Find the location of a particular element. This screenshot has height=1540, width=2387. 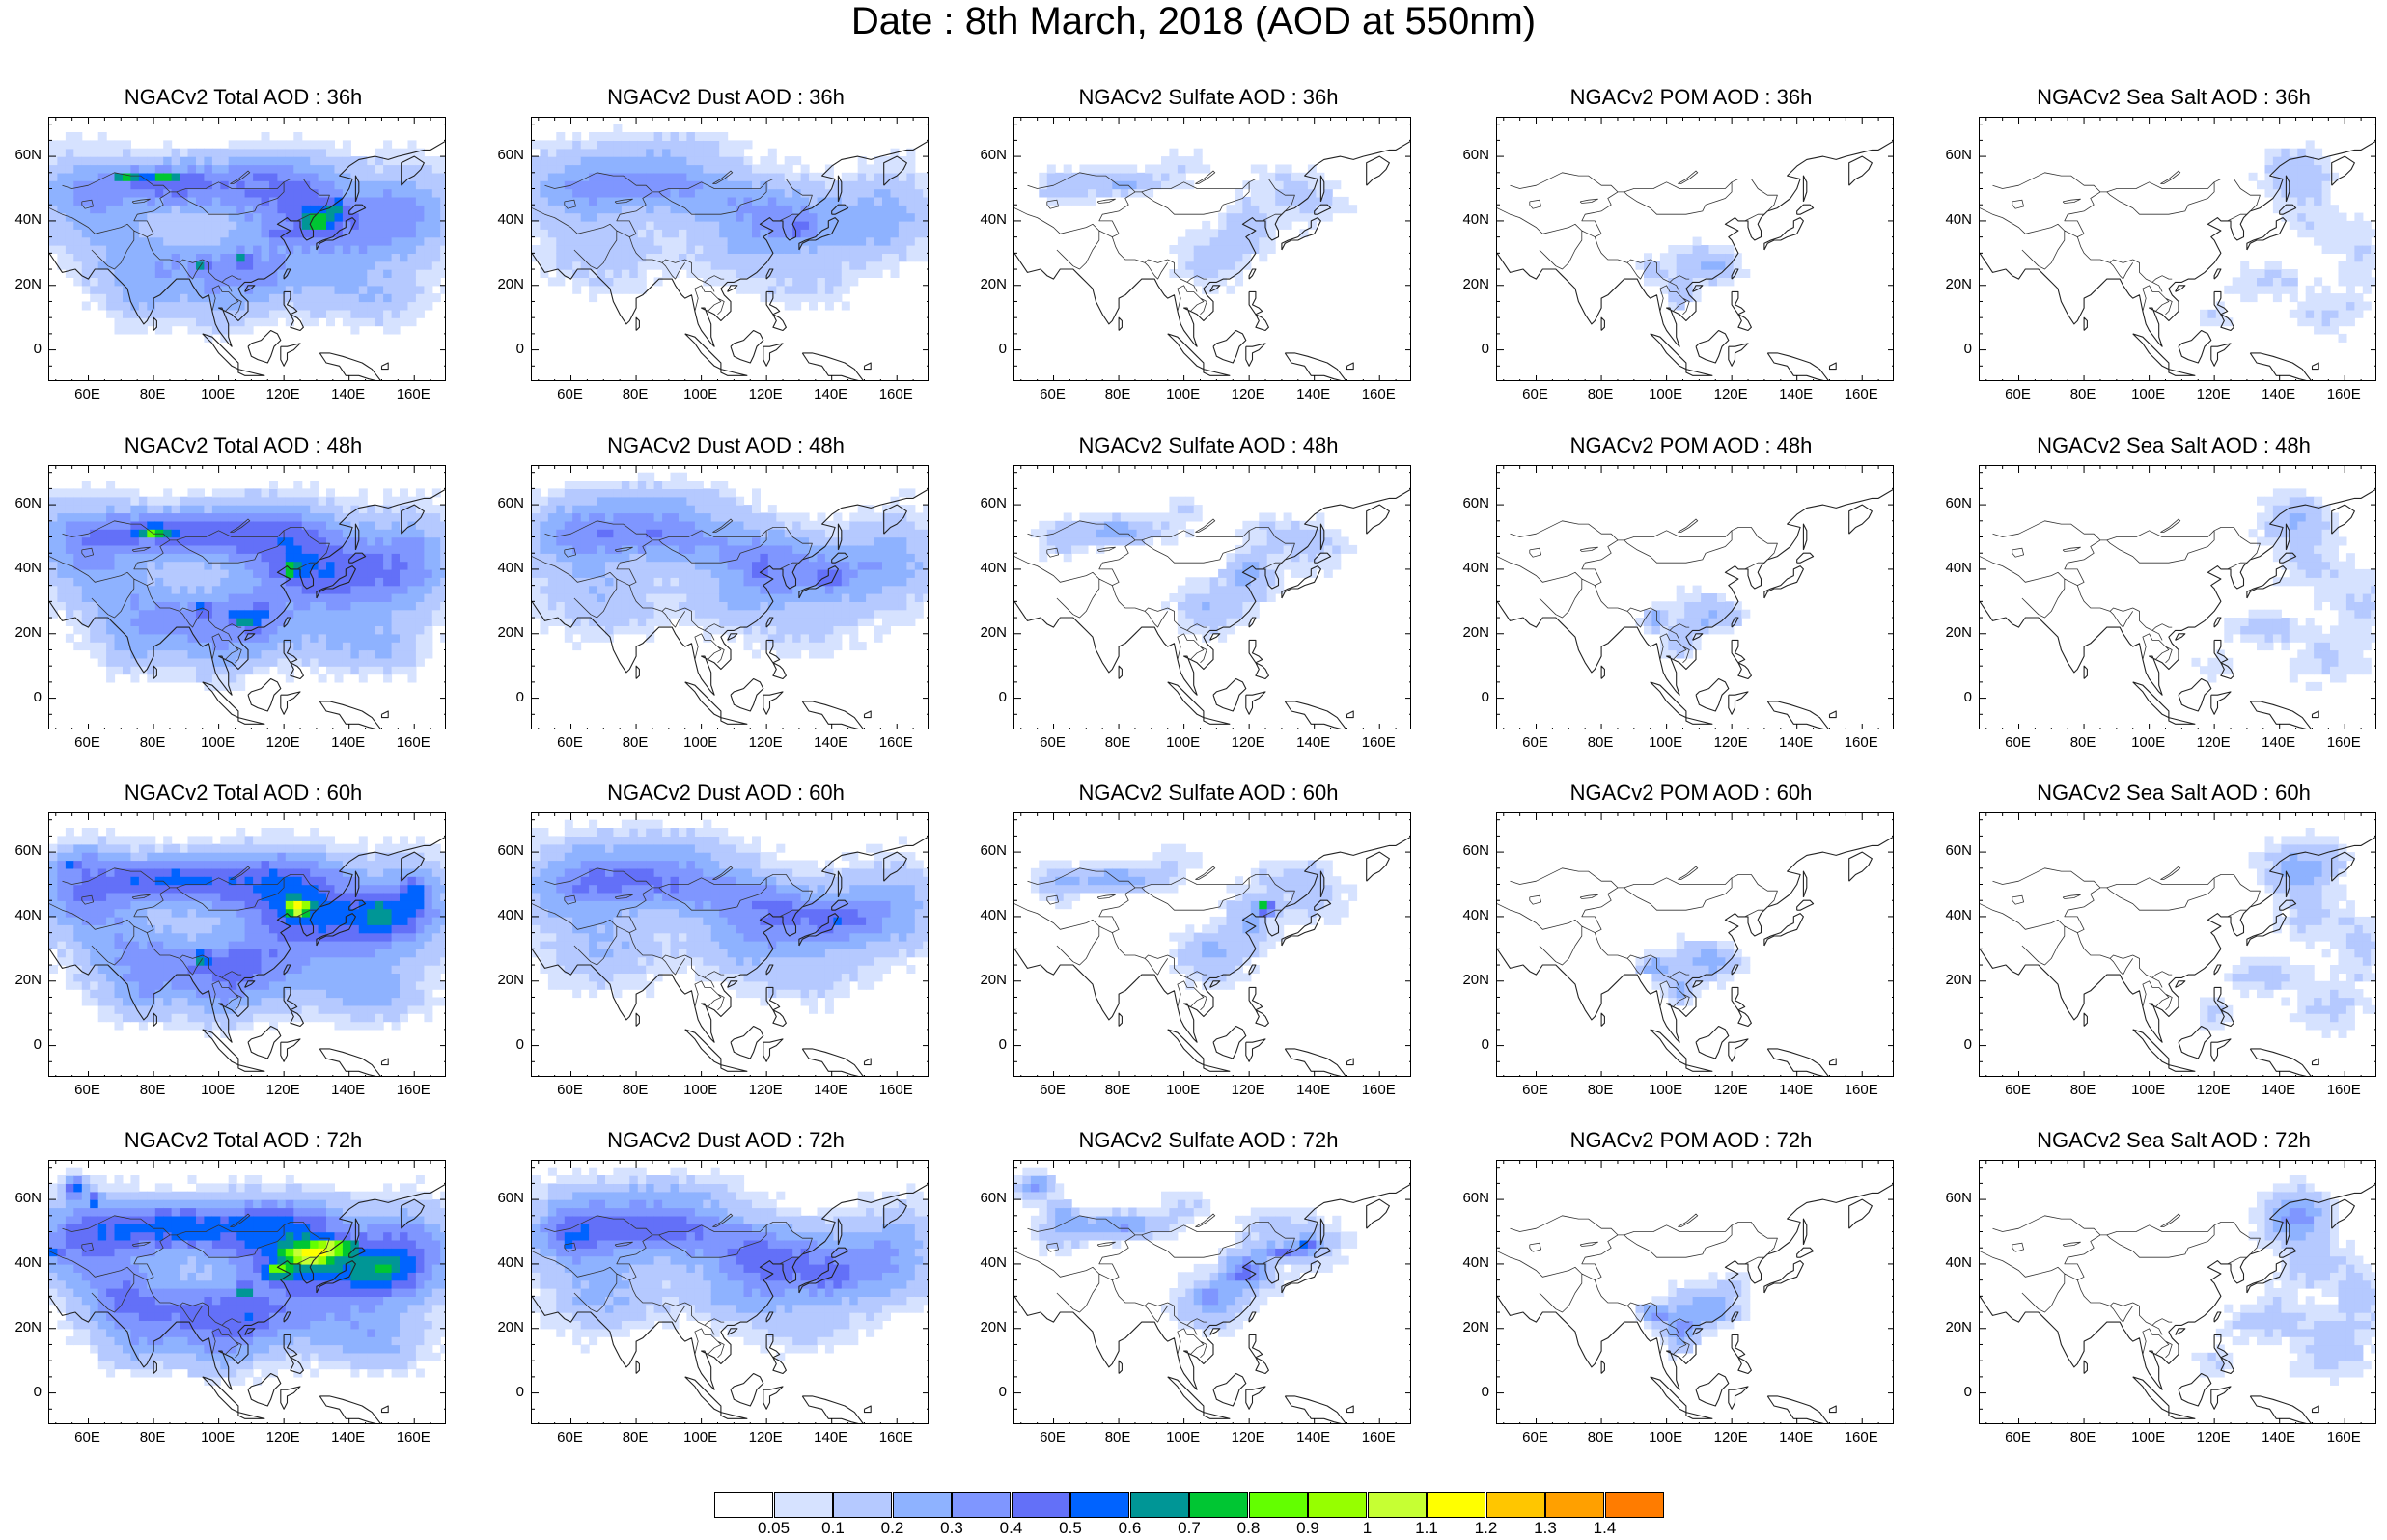

panel-title: NGACv2 Sulfate AOD : 48h is located at coordinates (1208, 445).